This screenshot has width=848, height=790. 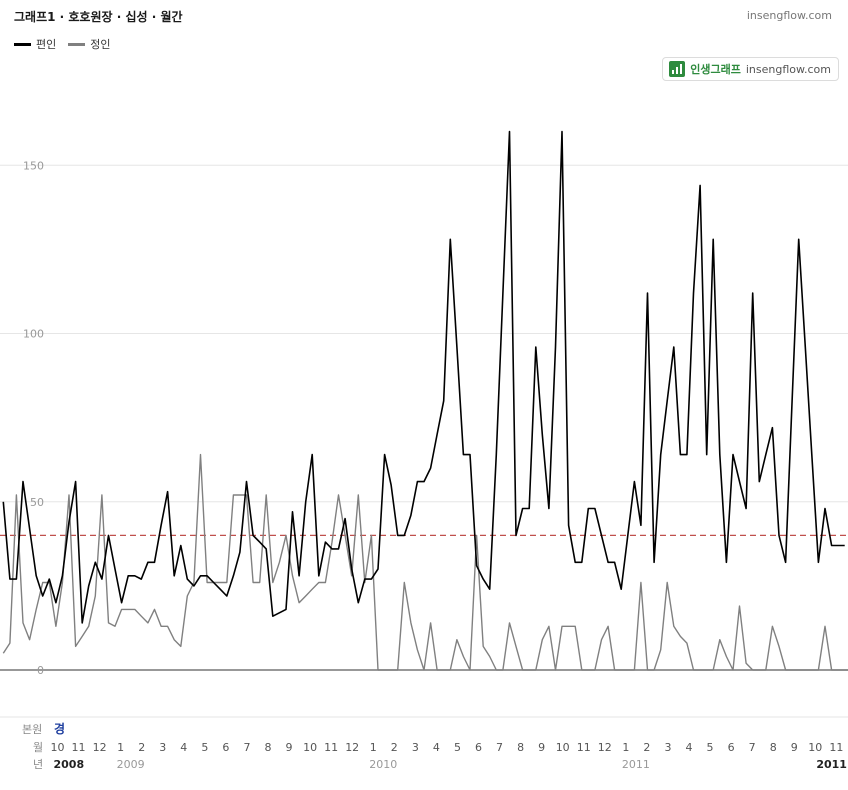 What do you see at coordinates (22, 44) in the screenshot?
I see `legend-swatch-pyeonin` at bounding box center [22, 44].